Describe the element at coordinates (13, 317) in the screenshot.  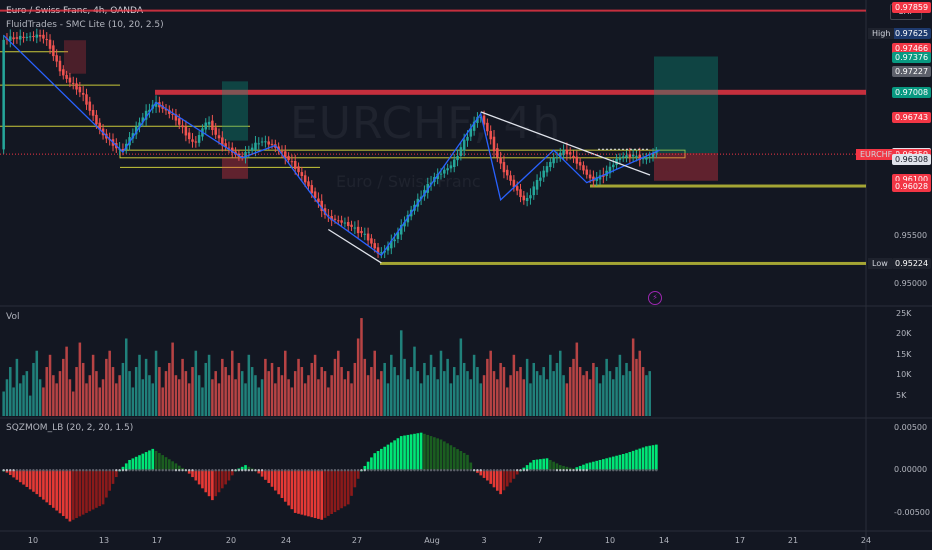
I see `vol-panel-title: Vol` at that location.